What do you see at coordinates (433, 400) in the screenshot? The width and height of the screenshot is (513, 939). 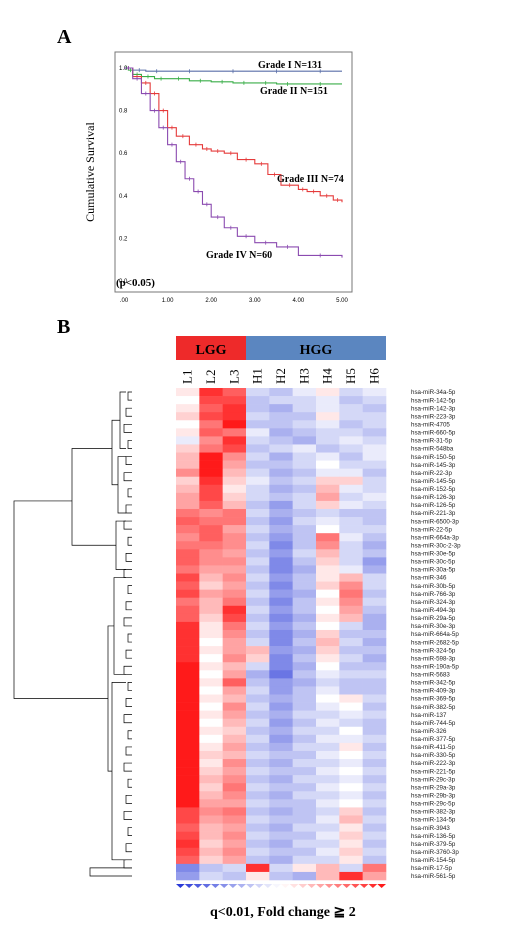 I see `row-label: hsa-miR-142-5p` at bounding box center [433, 400].